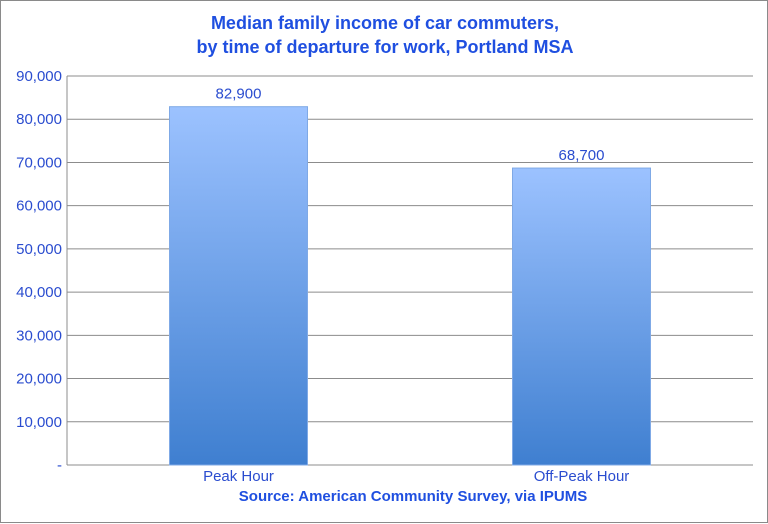 This screenshot has height=524, width=768. I want to click on y-tick-label: 90,000, so click(39, 76).